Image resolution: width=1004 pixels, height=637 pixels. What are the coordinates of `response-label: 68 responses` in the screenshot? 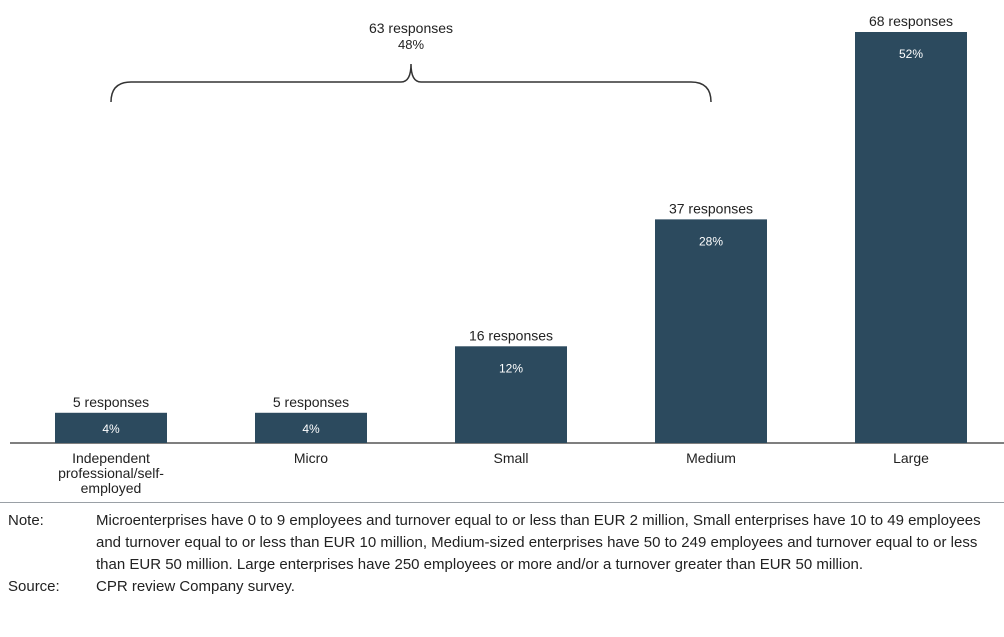 It's located at (911, 21).